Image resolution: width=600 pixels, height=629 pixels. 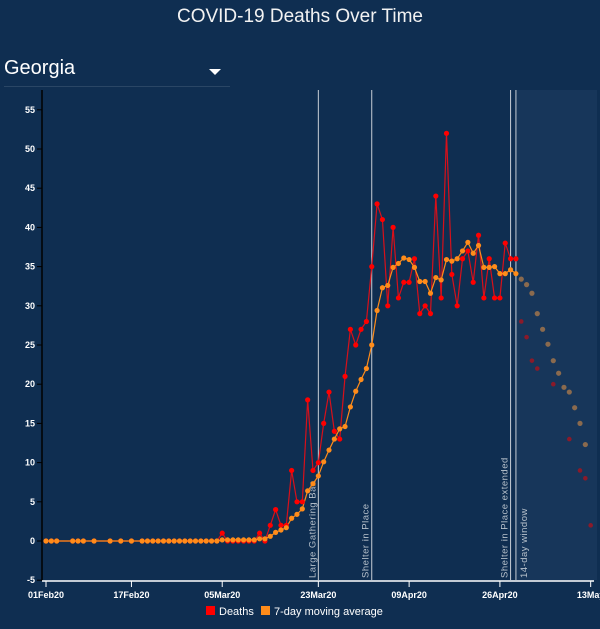 I want to click on x-tick-label: 26Apr20, so click(x=500, y=595).